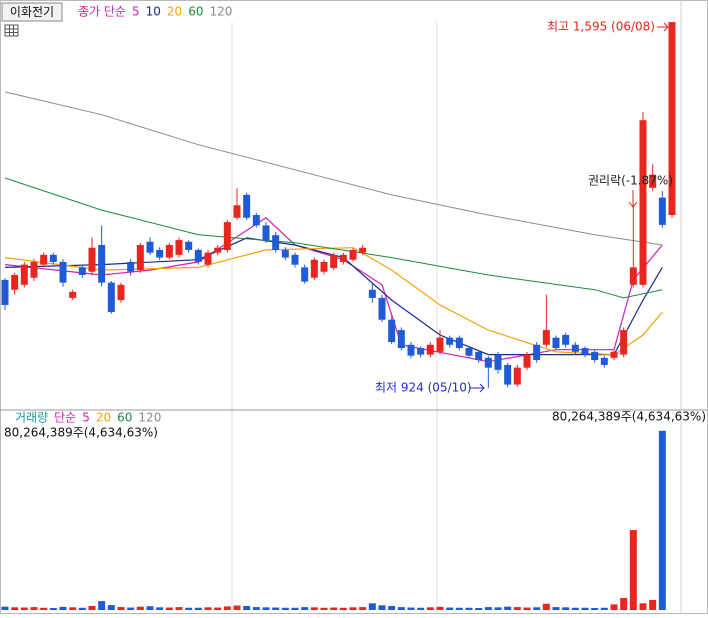  What do you see at coordinates (663, 27) in the screenshot?
I see `high-arrow` at bounding box center [663, 27].